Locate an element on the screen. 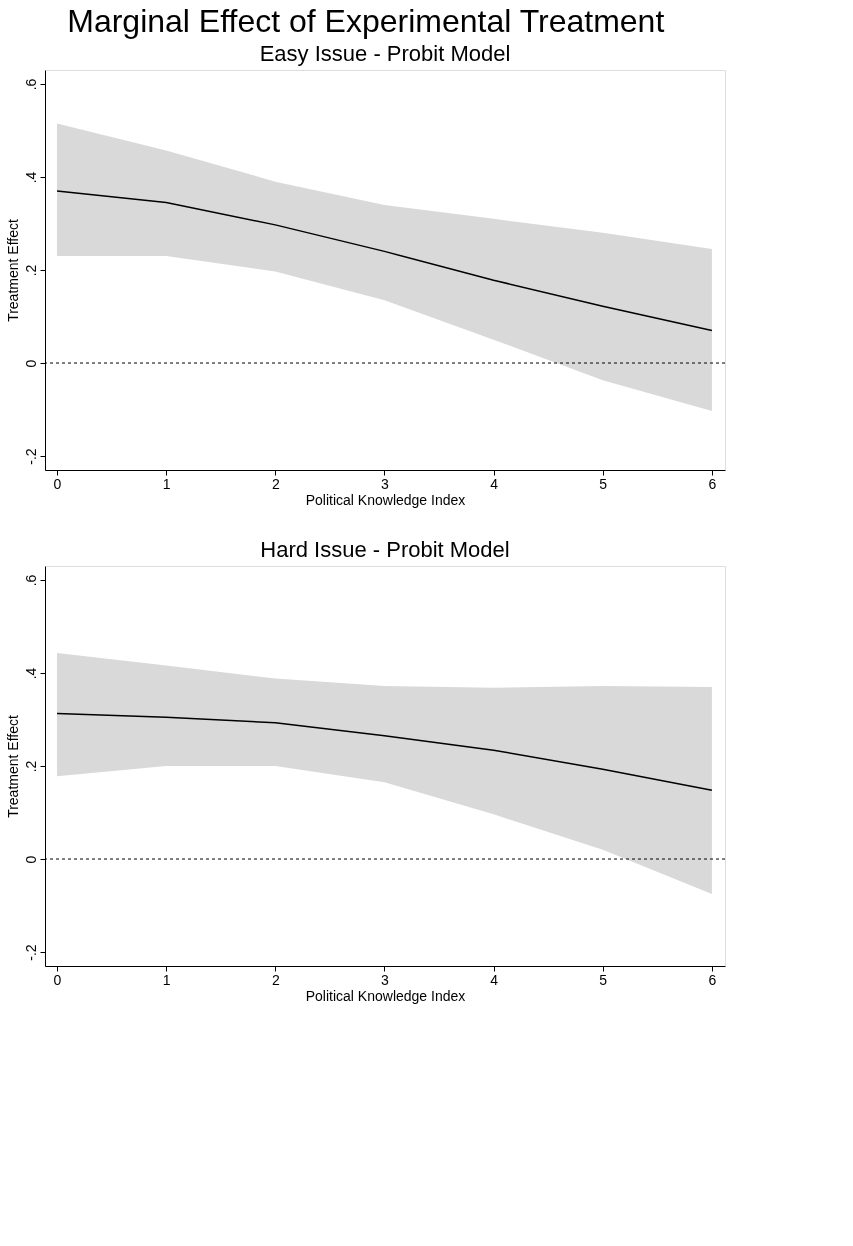  chart-title: Marginal Effect of Experimental Treatment is located at coordinates (366, 20).